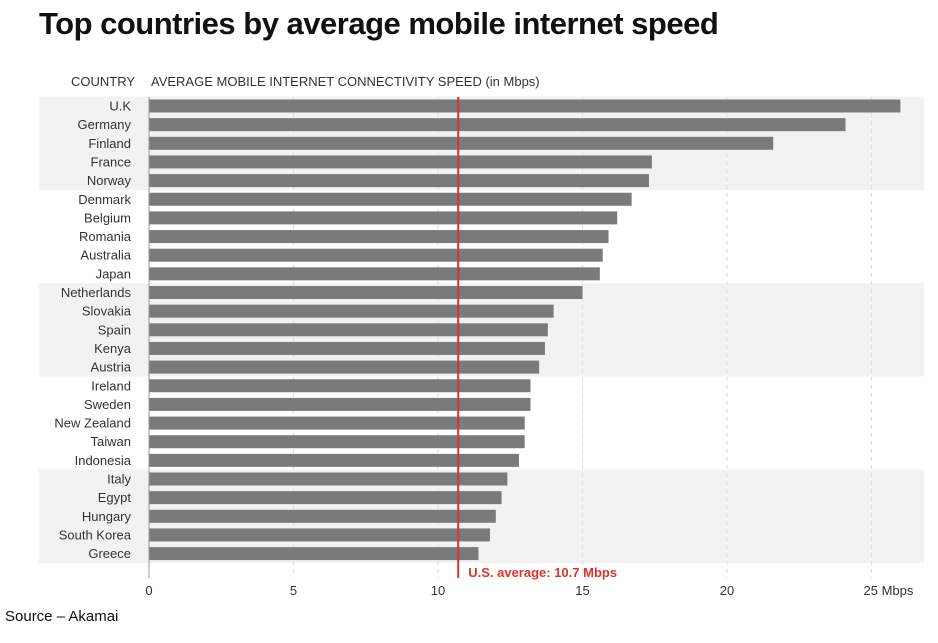 This screenshot has height=643, width=938. Describe the element at coordinates (103, 460) in the screenshot. I see `category-label: Indonesia` at that location.